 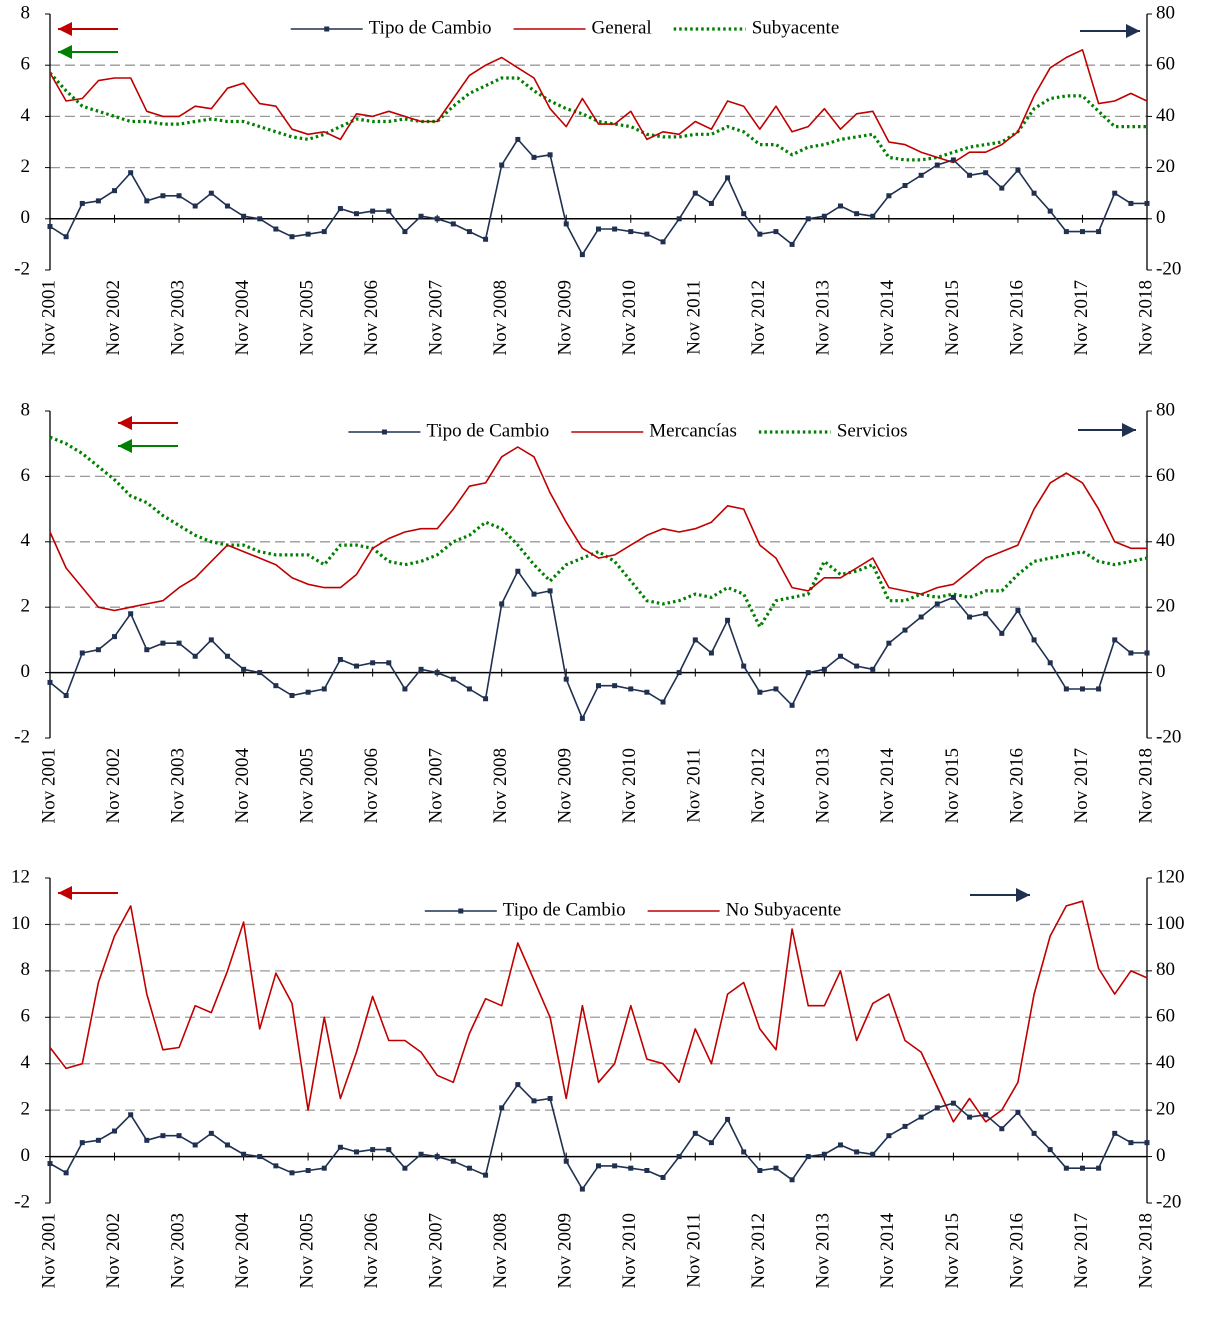 I want to click on y-tick-label: 0, so click(x=26, y=1155).